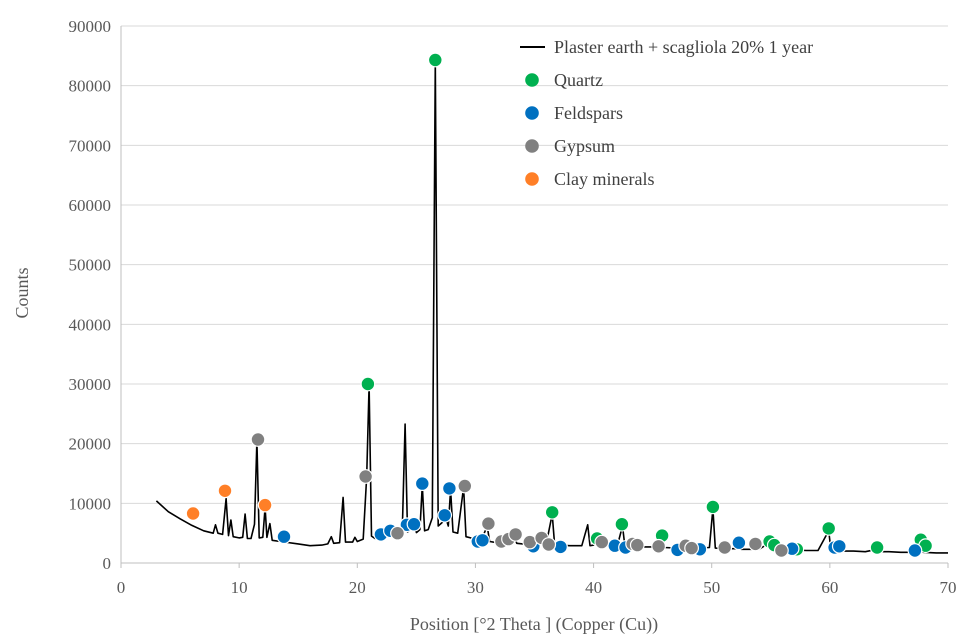  I want to click on legend-quartz-swatch, so click(532, 80).